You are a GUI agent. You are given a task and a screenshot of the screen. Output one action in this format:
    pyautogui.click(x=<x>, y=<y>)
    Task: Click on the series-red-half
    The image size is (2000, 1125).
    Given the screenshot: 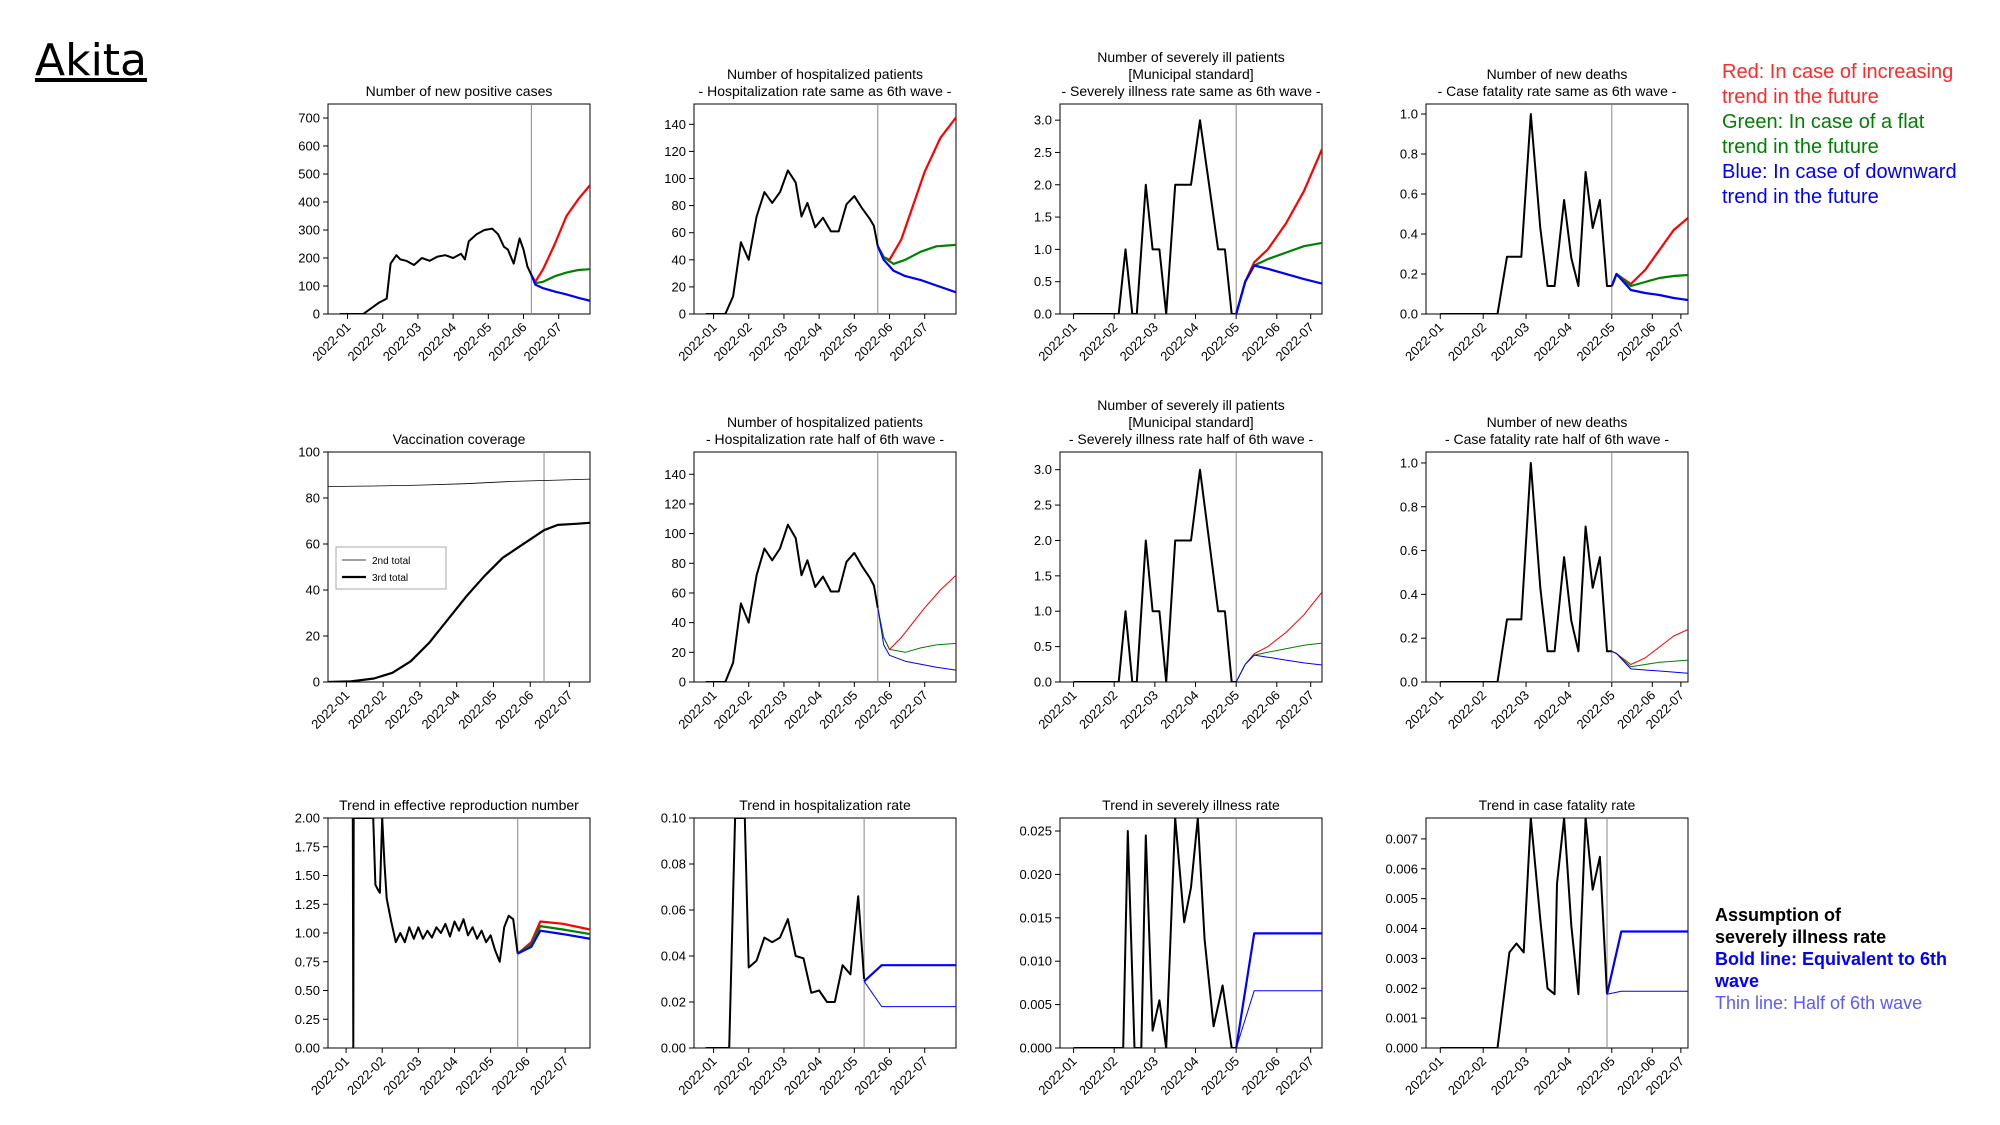 What is the action you would take?
    pyautogui.click(x=916, y=612)
    